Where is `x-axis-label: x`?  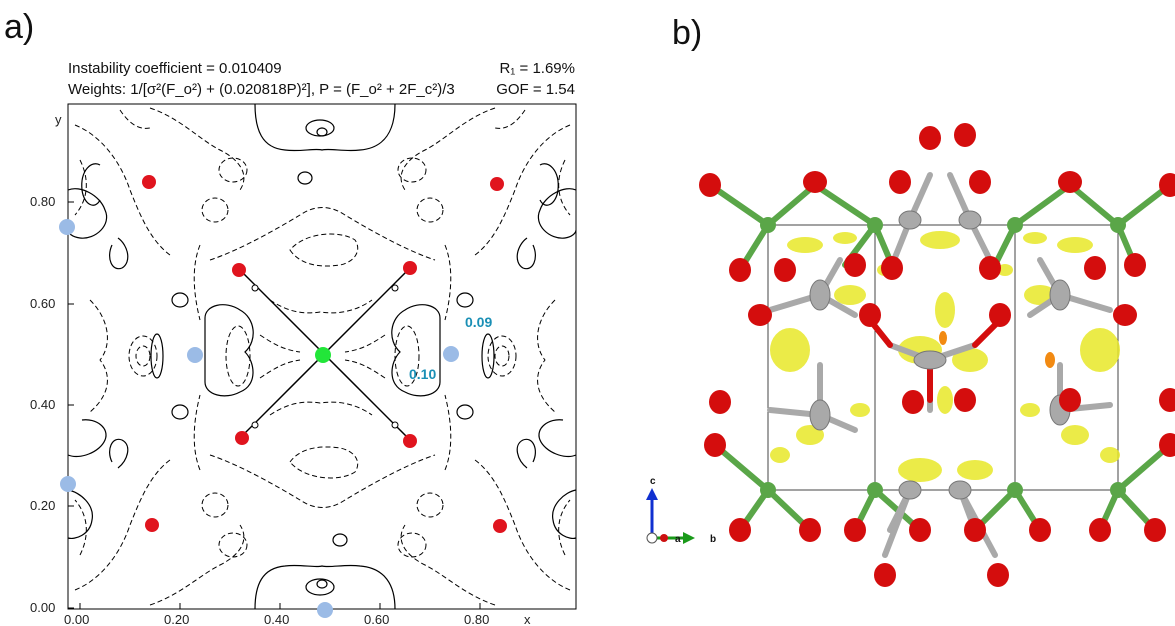
x-axis-label: x is located at coordinates (527, 619).